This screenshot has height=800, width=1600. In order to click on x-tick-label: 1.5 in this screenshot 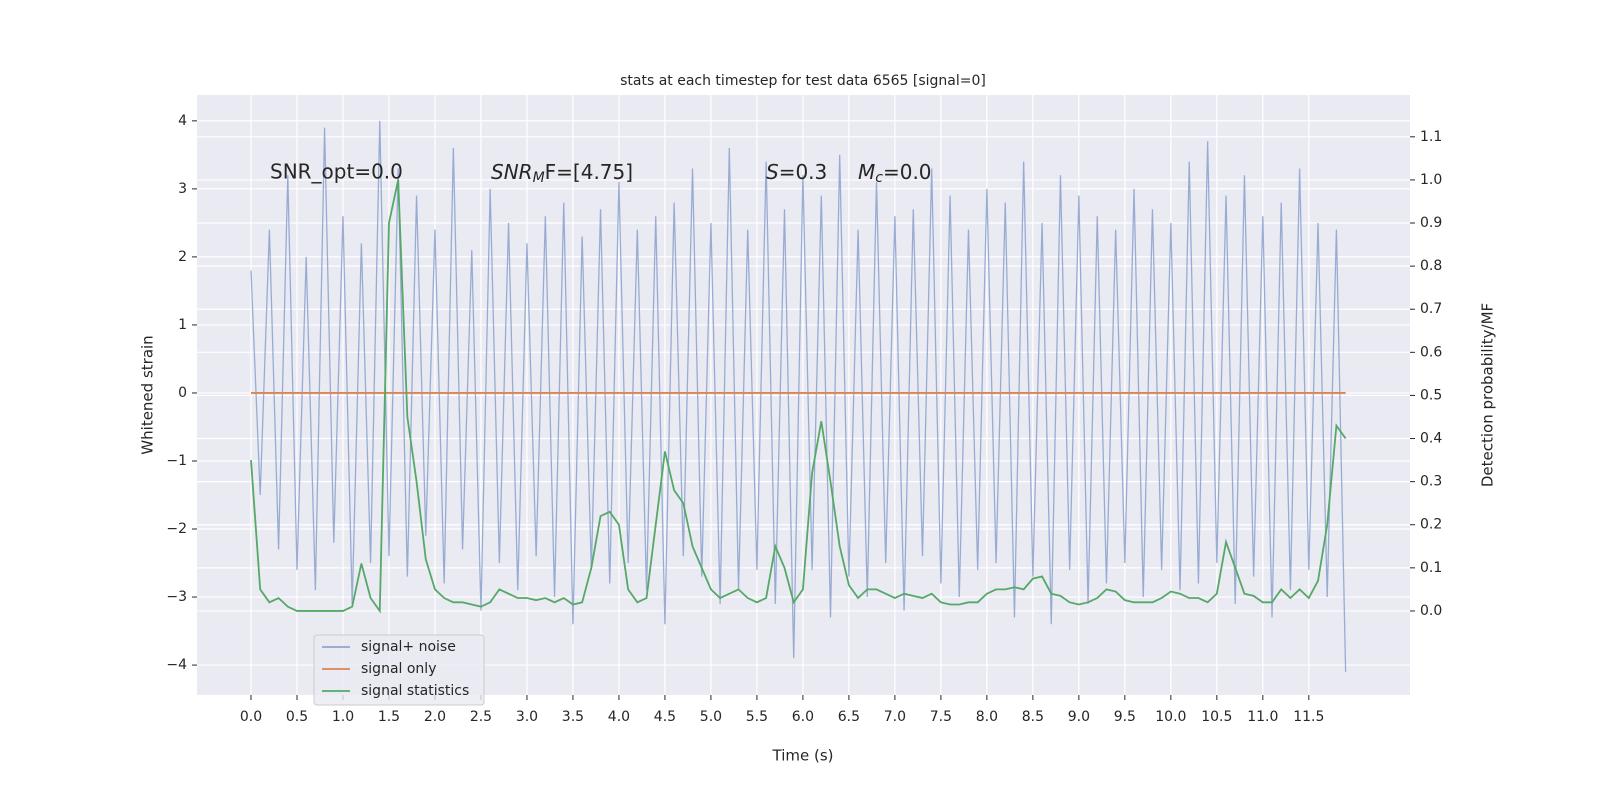, I will do `click(389, 717)`.